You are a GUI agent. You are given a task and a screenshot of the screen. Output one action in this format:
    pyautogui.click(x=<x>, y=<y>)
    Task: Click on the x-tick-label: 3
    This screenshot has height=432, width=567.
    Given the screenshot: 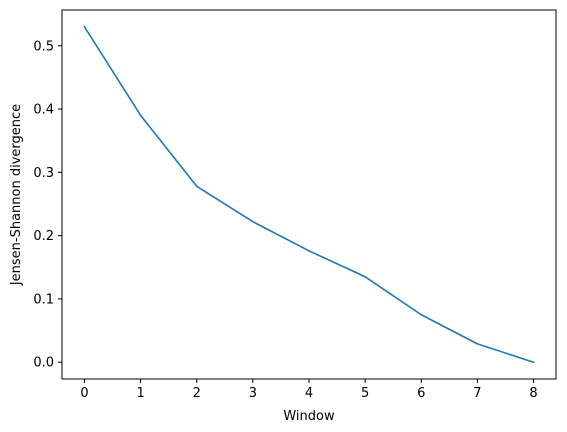 What is the action you would take?
    pyautogui.click(x=253, y=393)
    